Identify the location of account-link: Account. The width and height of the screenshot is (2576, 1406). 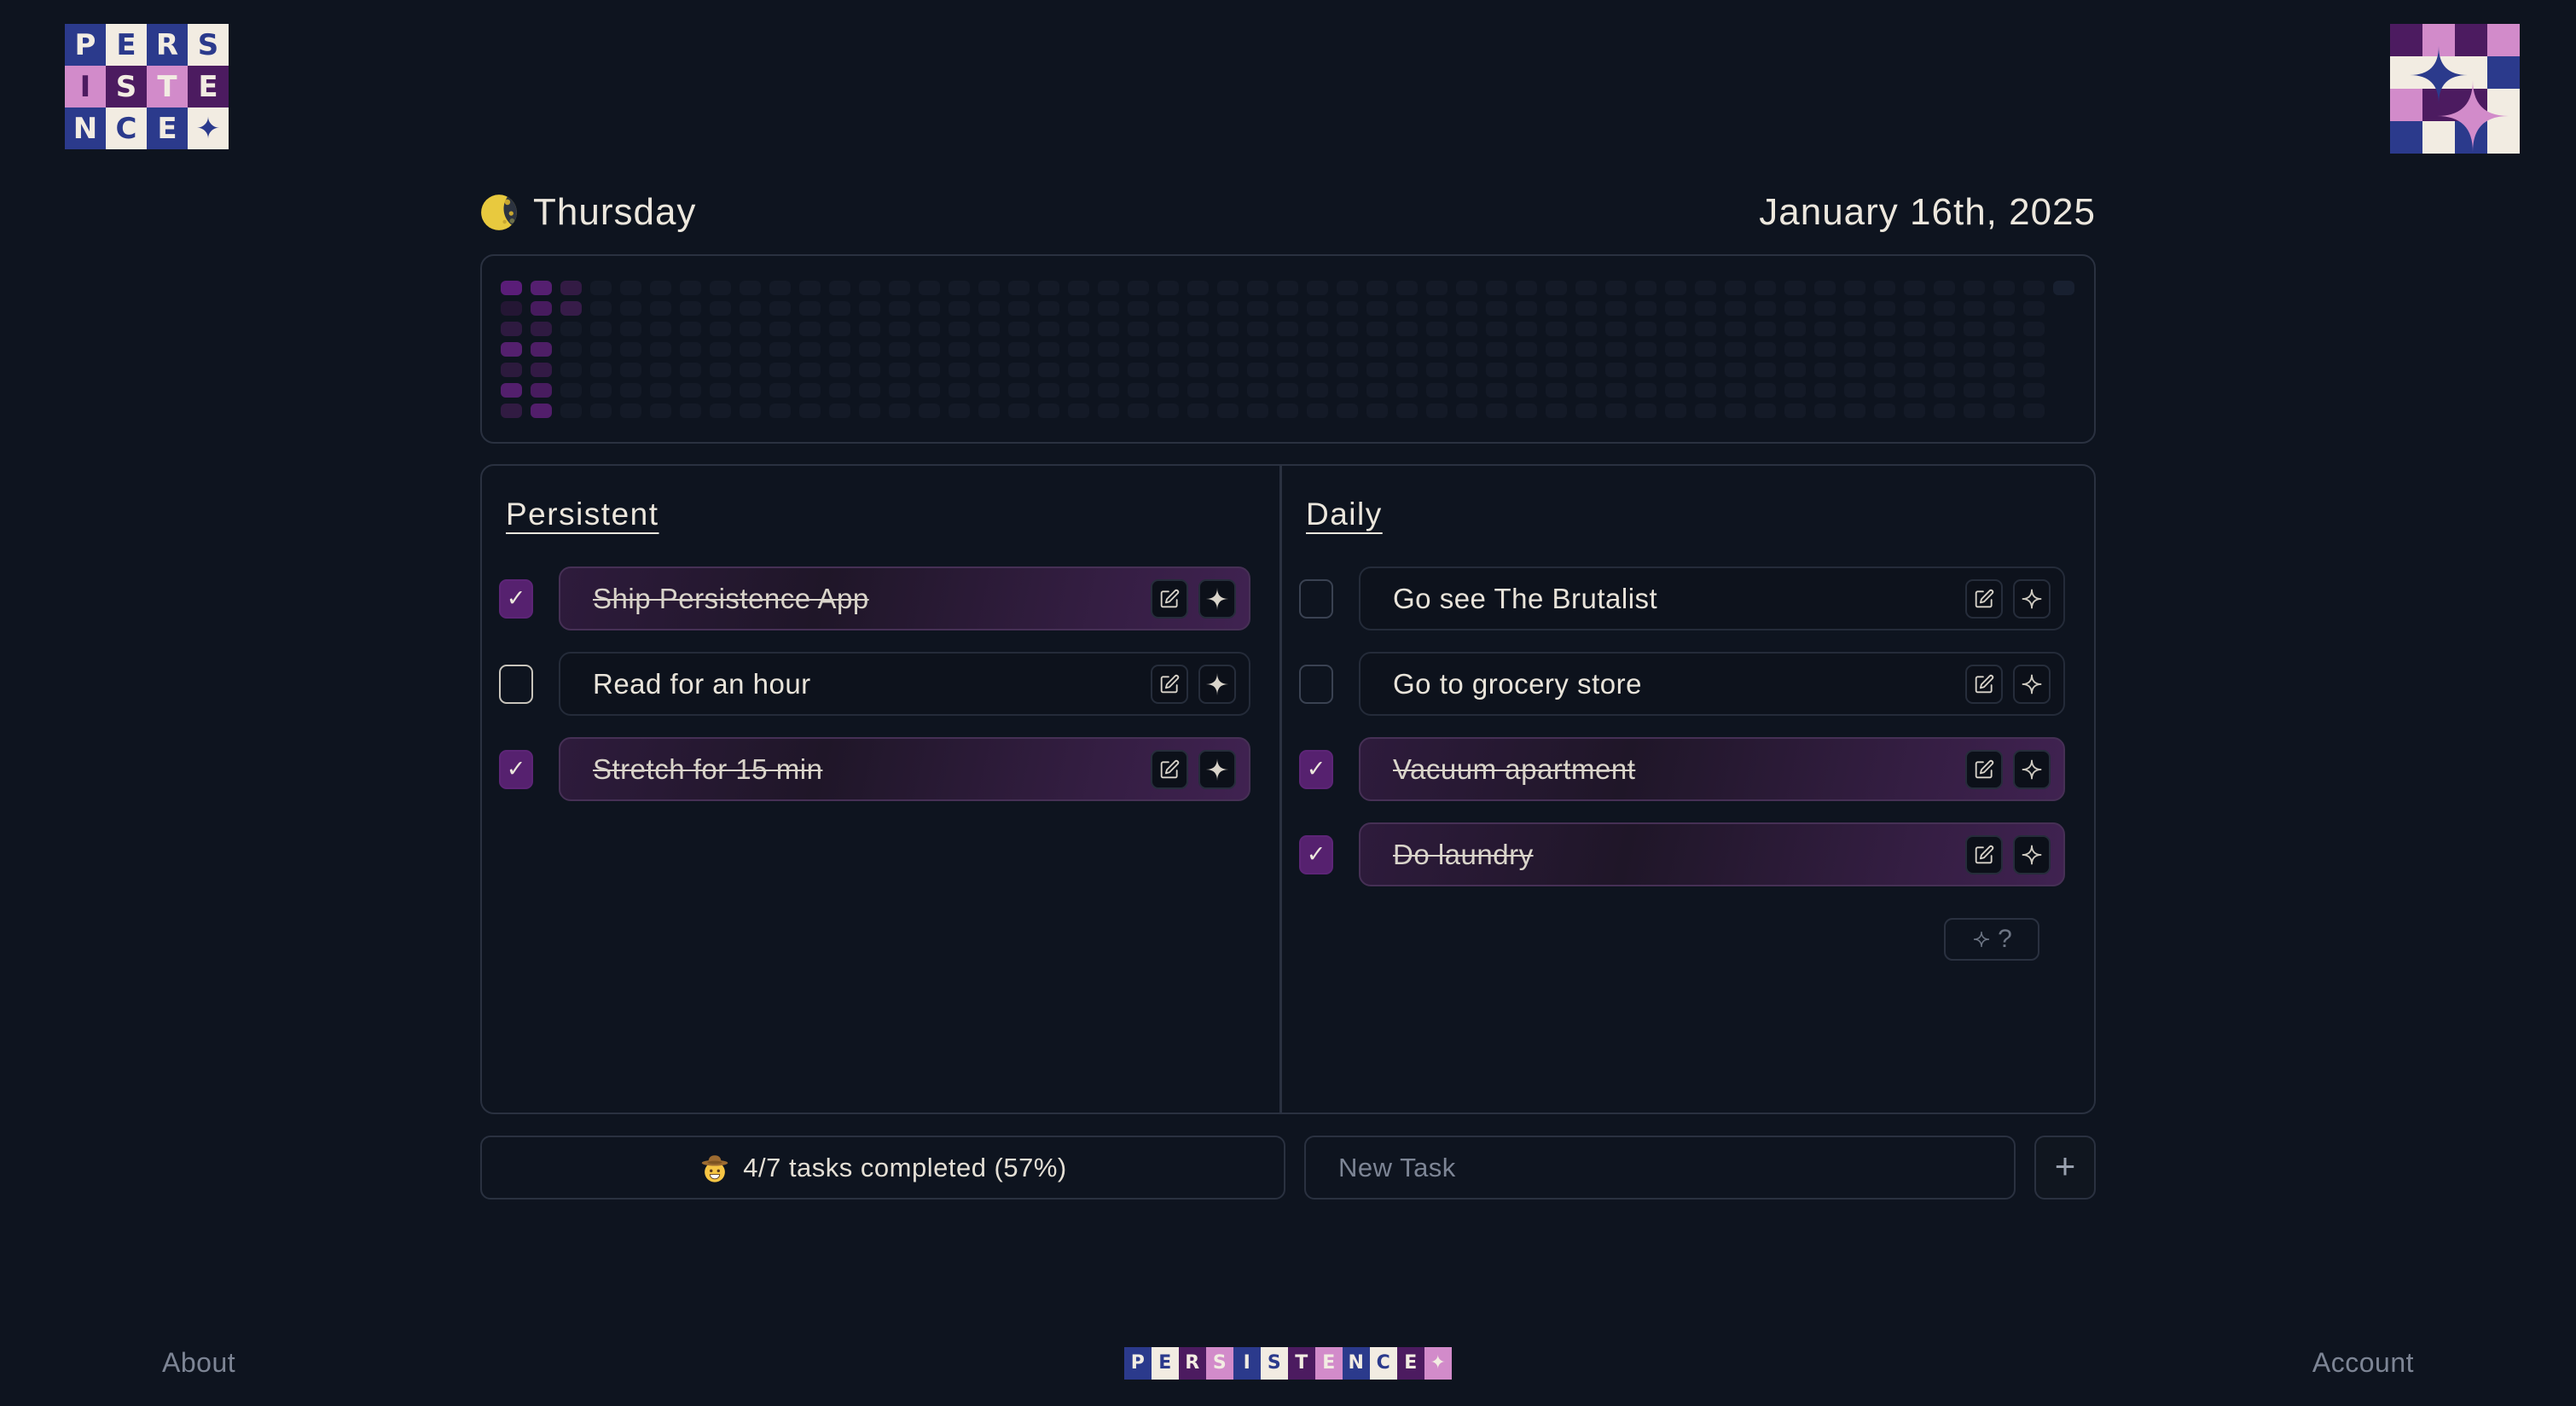
(2363, 1362).